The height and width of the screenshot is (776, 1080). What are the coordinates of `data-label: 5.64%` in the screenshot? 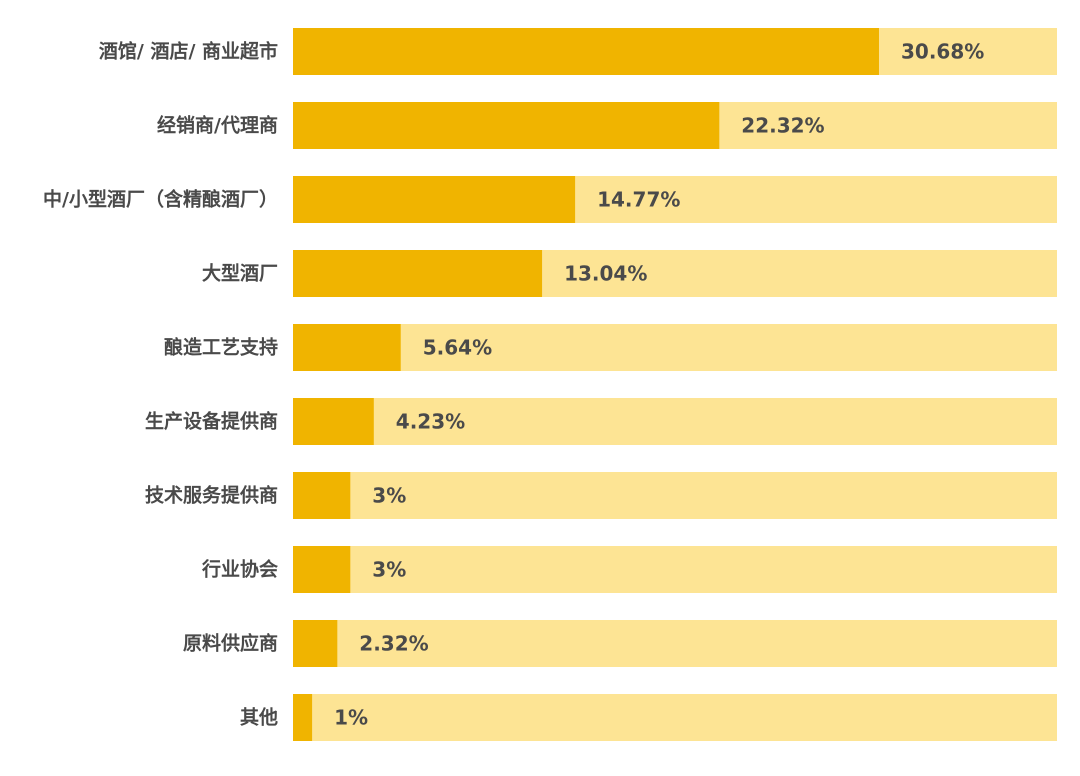 It's located at (457, 348).